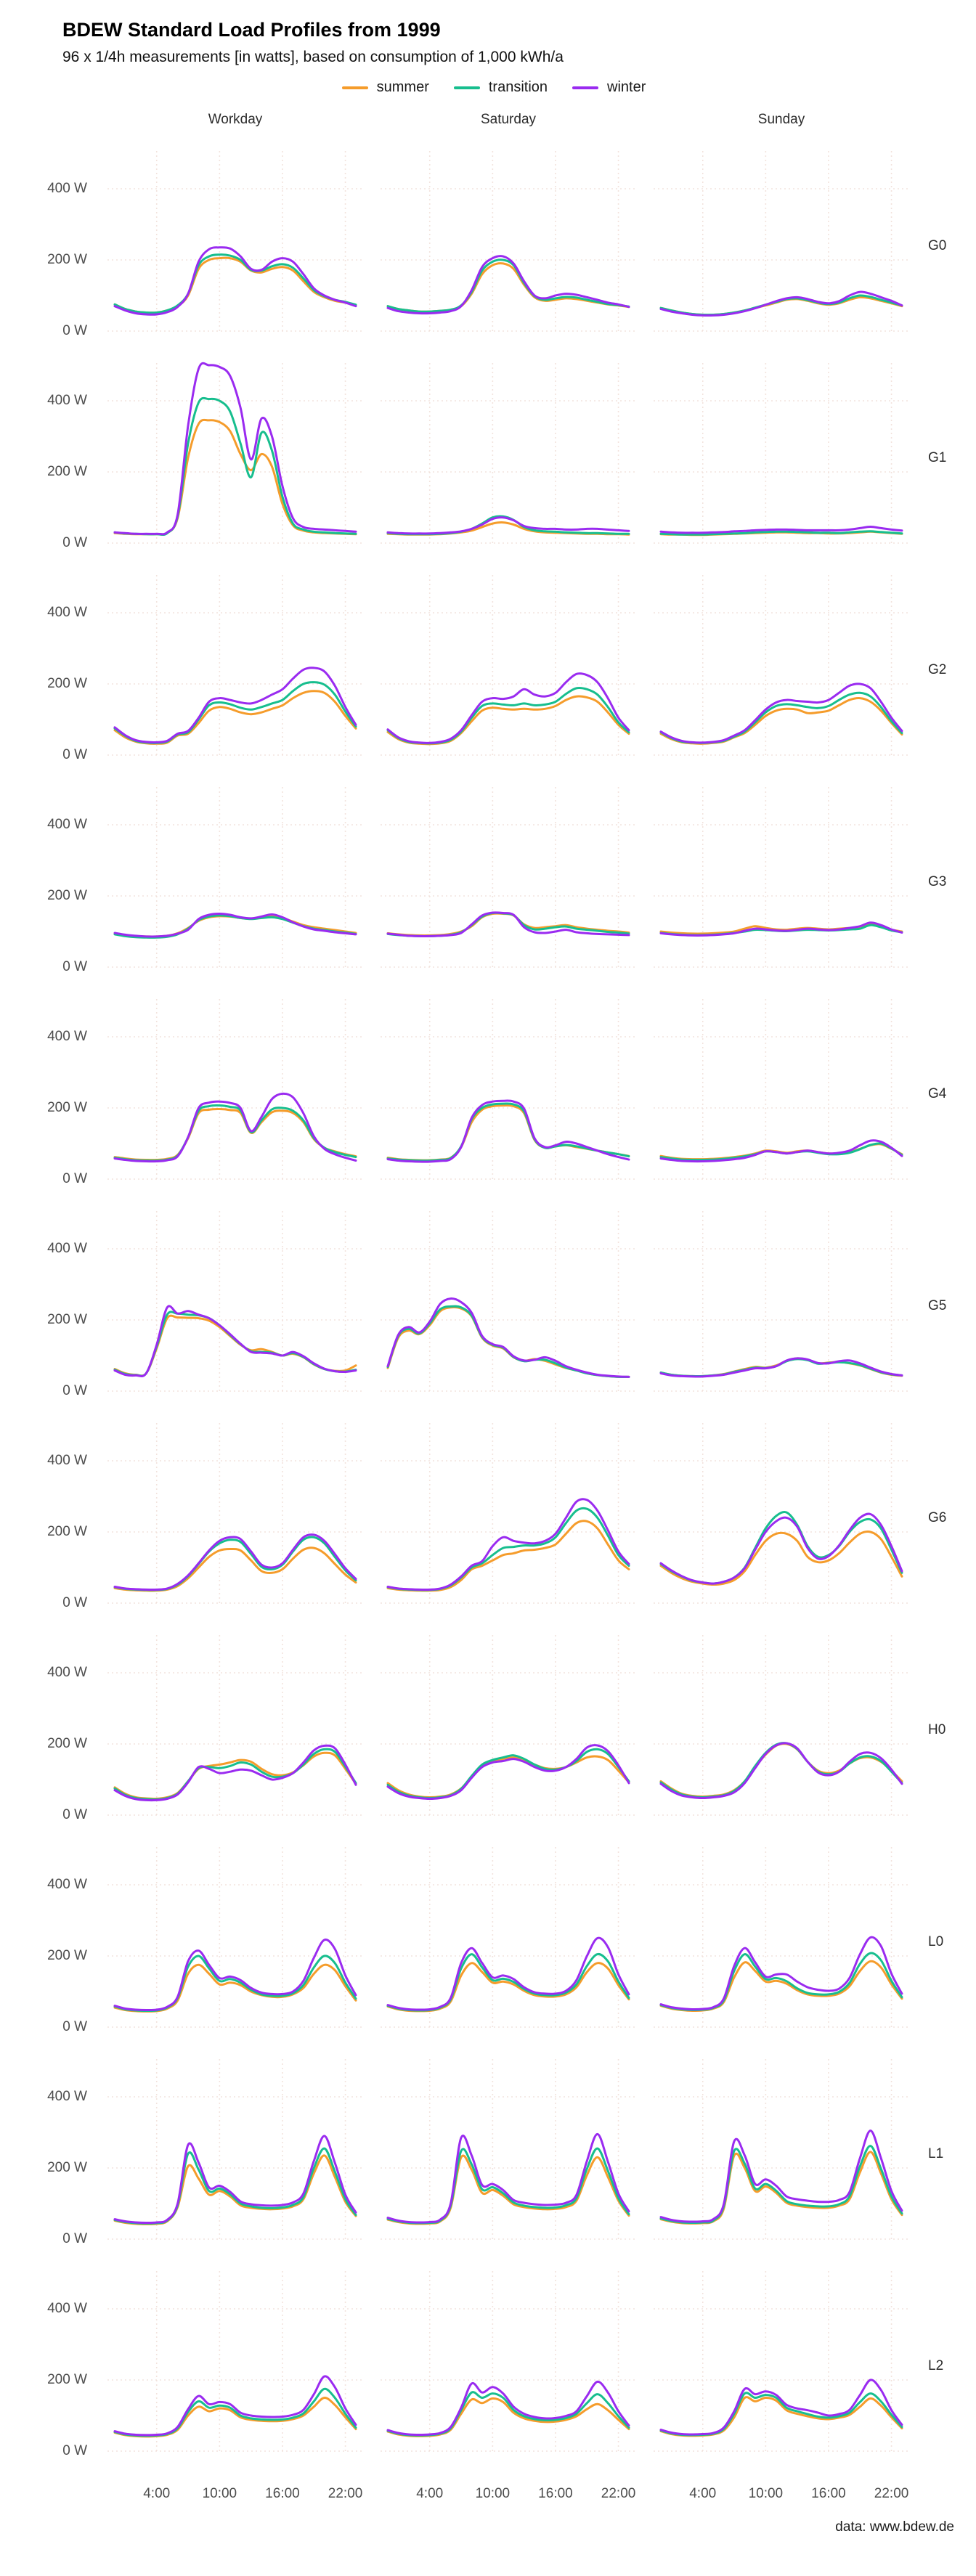  What do you see at coordinates (781, 713) in the screenshot?
I see `line-G2-sunday-winter` at bounding box center [781, 713].